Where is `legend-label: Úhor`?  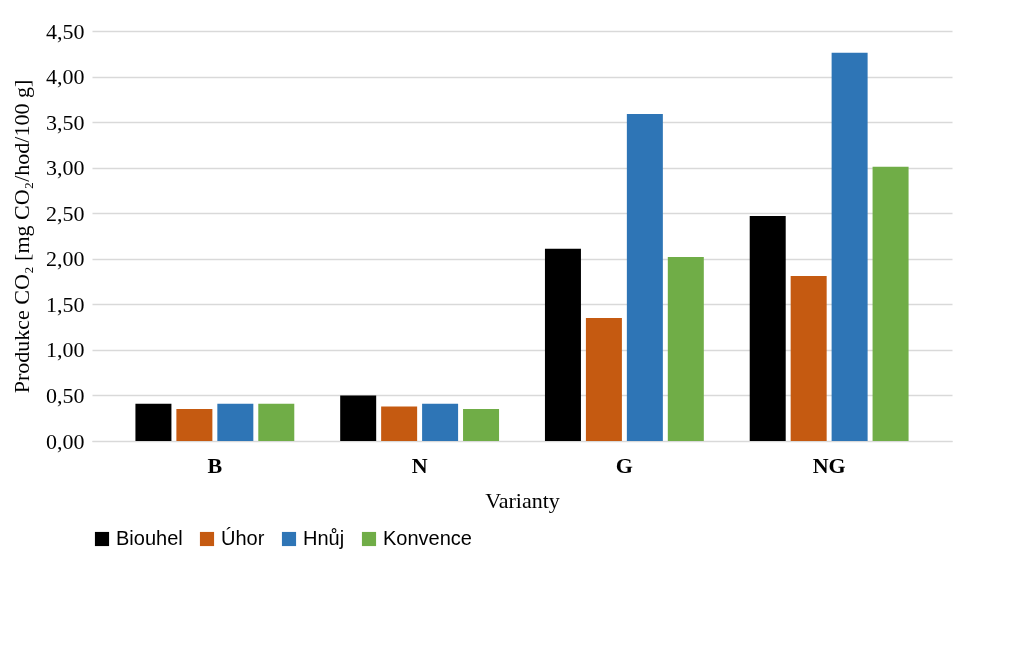 legend-label: Úhor is located at coordinates (243, 538).